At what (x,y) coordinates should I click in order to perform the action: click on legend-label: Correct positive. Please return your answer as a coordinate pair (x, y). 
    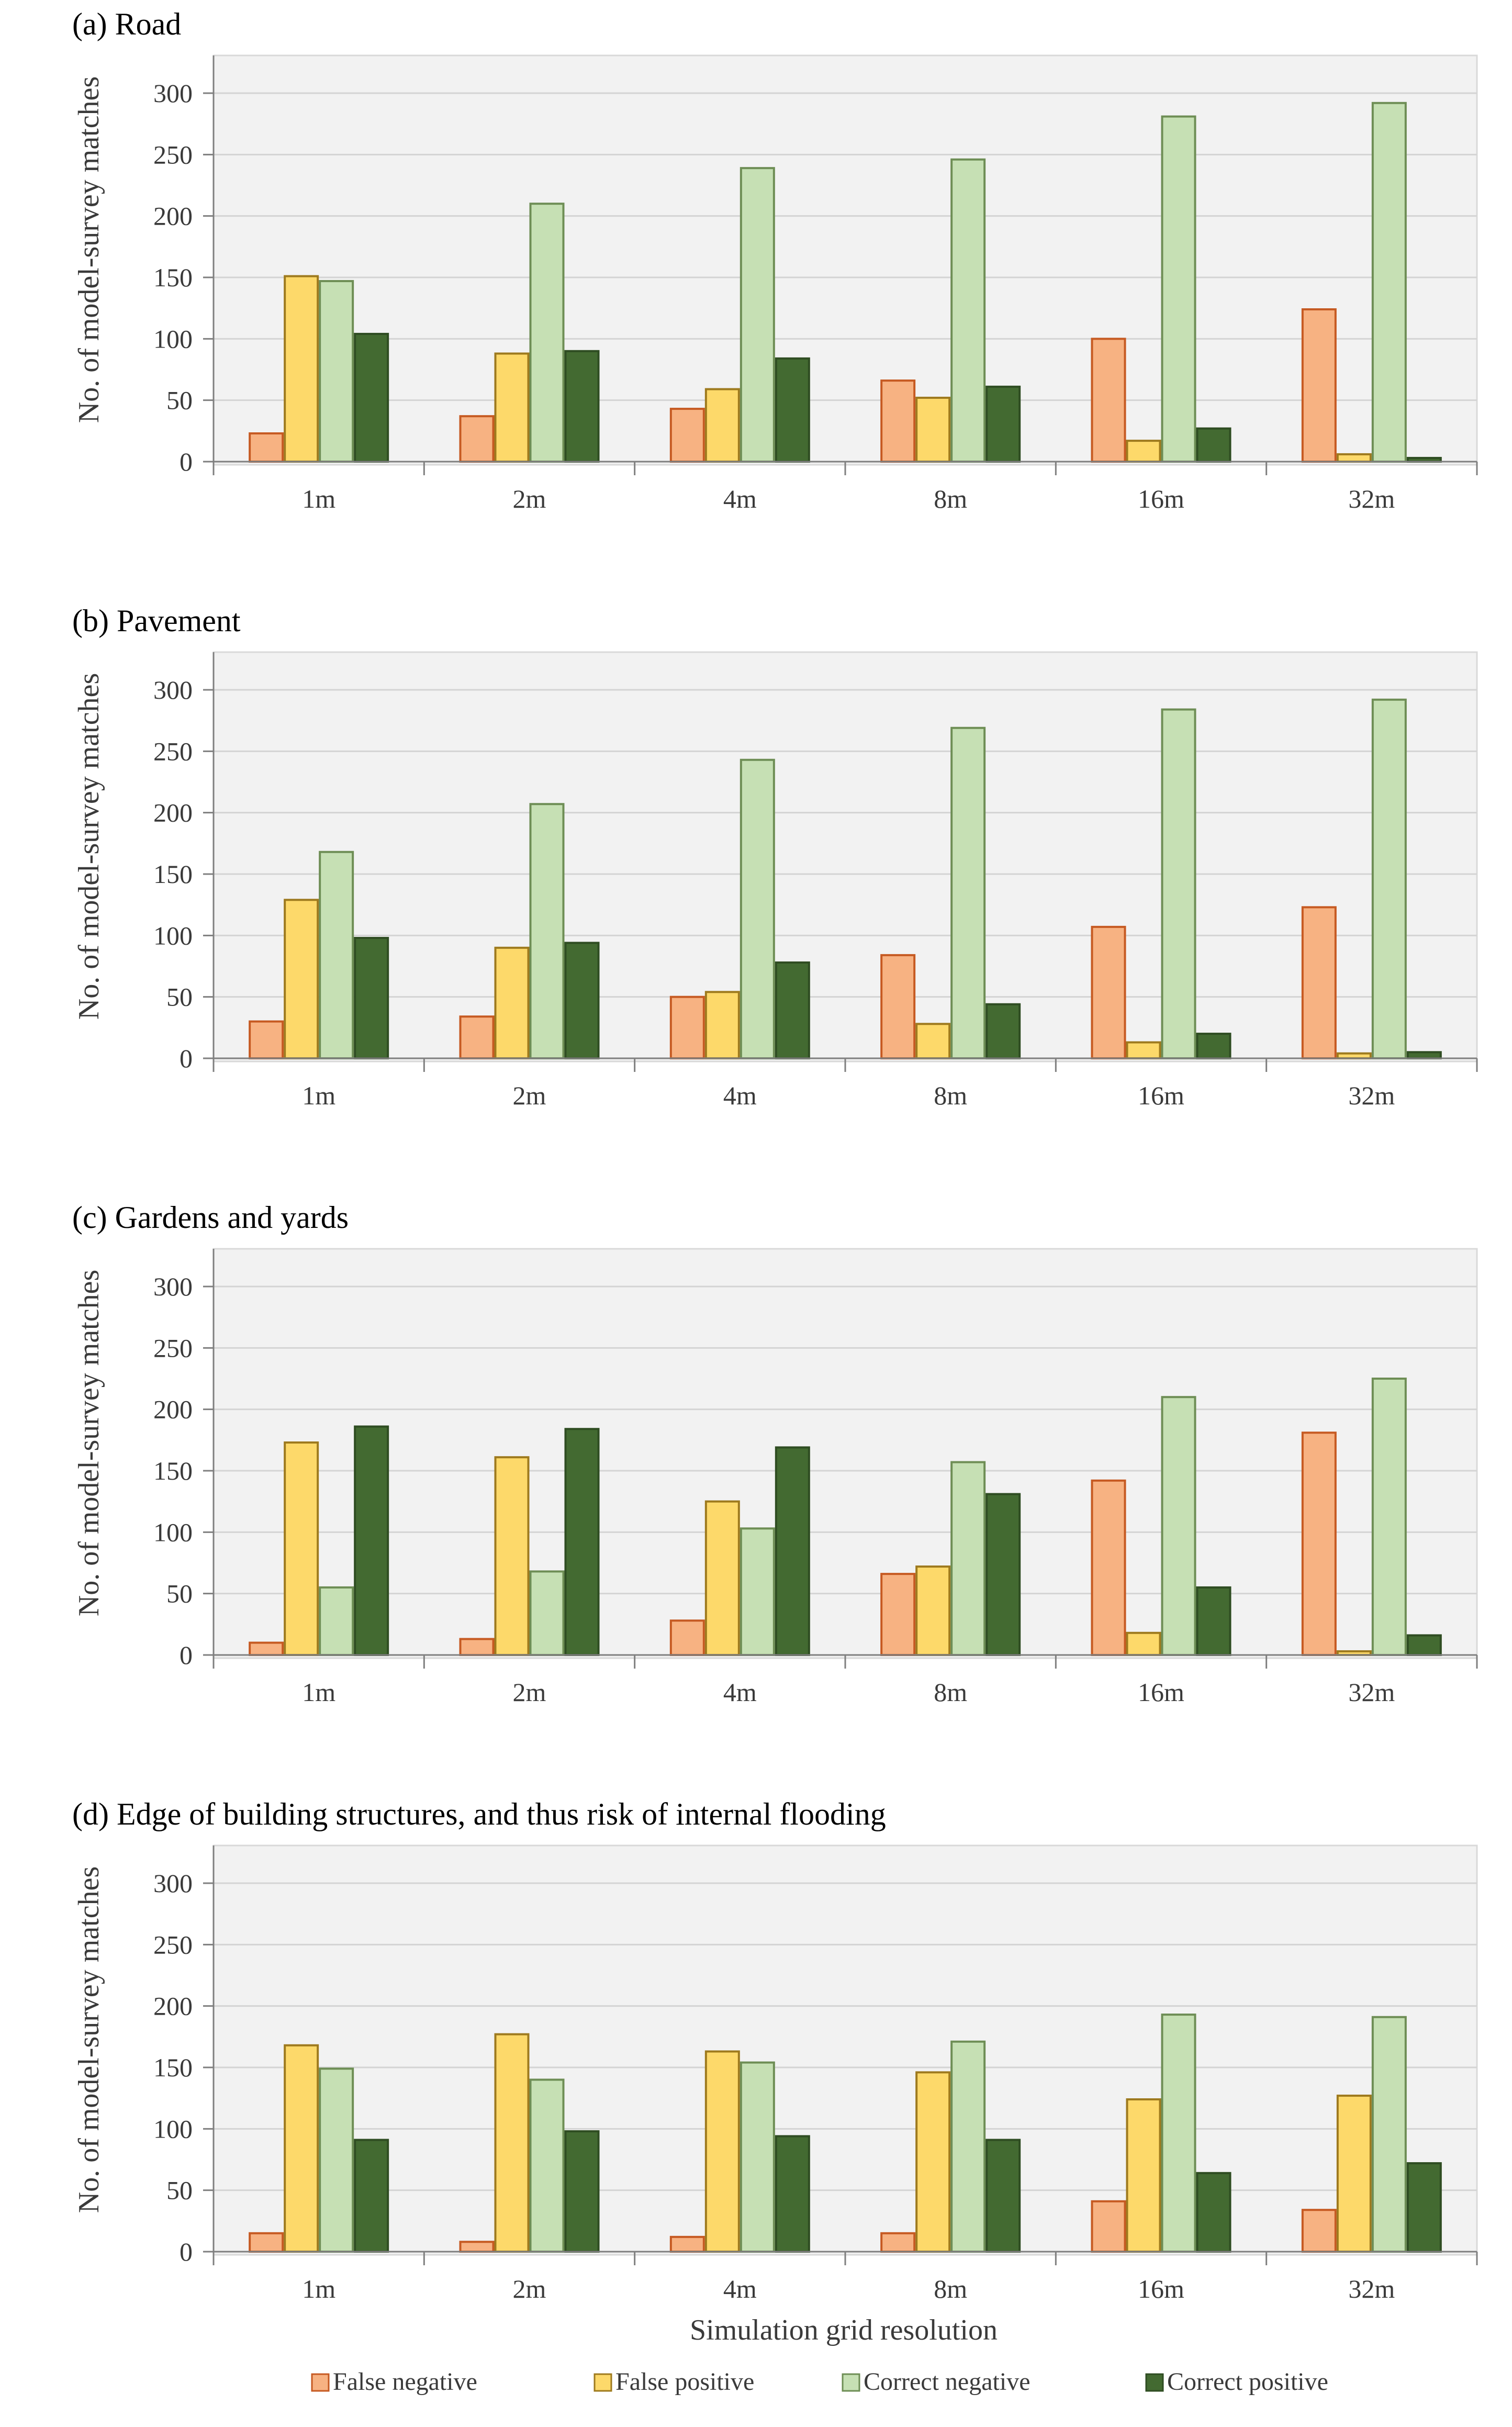
    Looking at the image, I should click on (1247, 2382).